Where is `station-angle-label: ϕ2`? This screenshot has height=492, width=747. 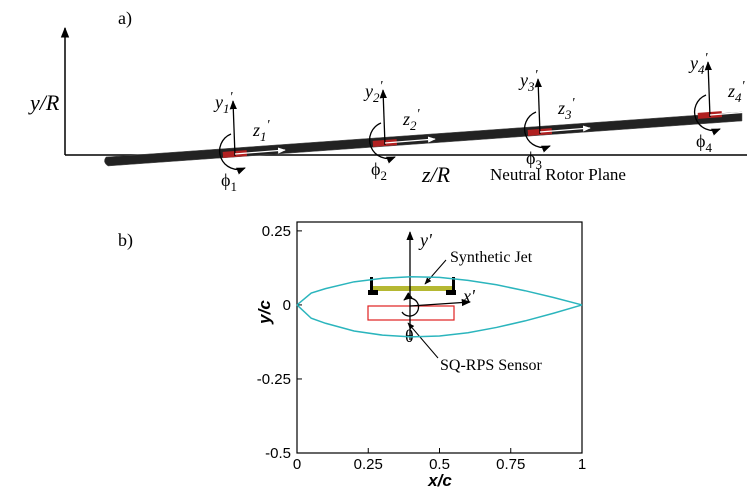 station-angle-label: ϕ2 is located at coordinates (379, 171).